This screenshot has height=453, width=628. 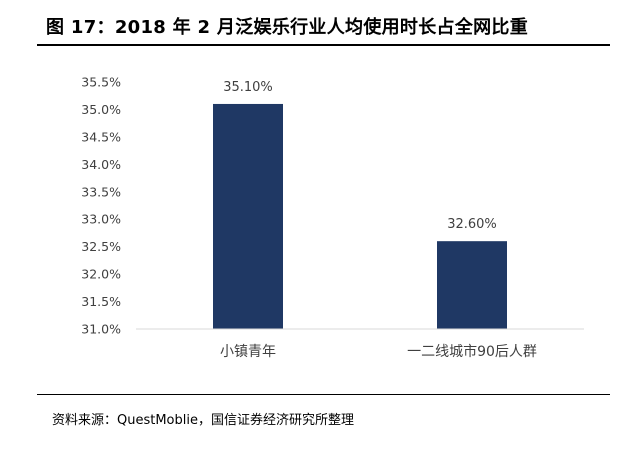 I want to click on y-tick-label: 34.5%, so click(x=101, y=136).